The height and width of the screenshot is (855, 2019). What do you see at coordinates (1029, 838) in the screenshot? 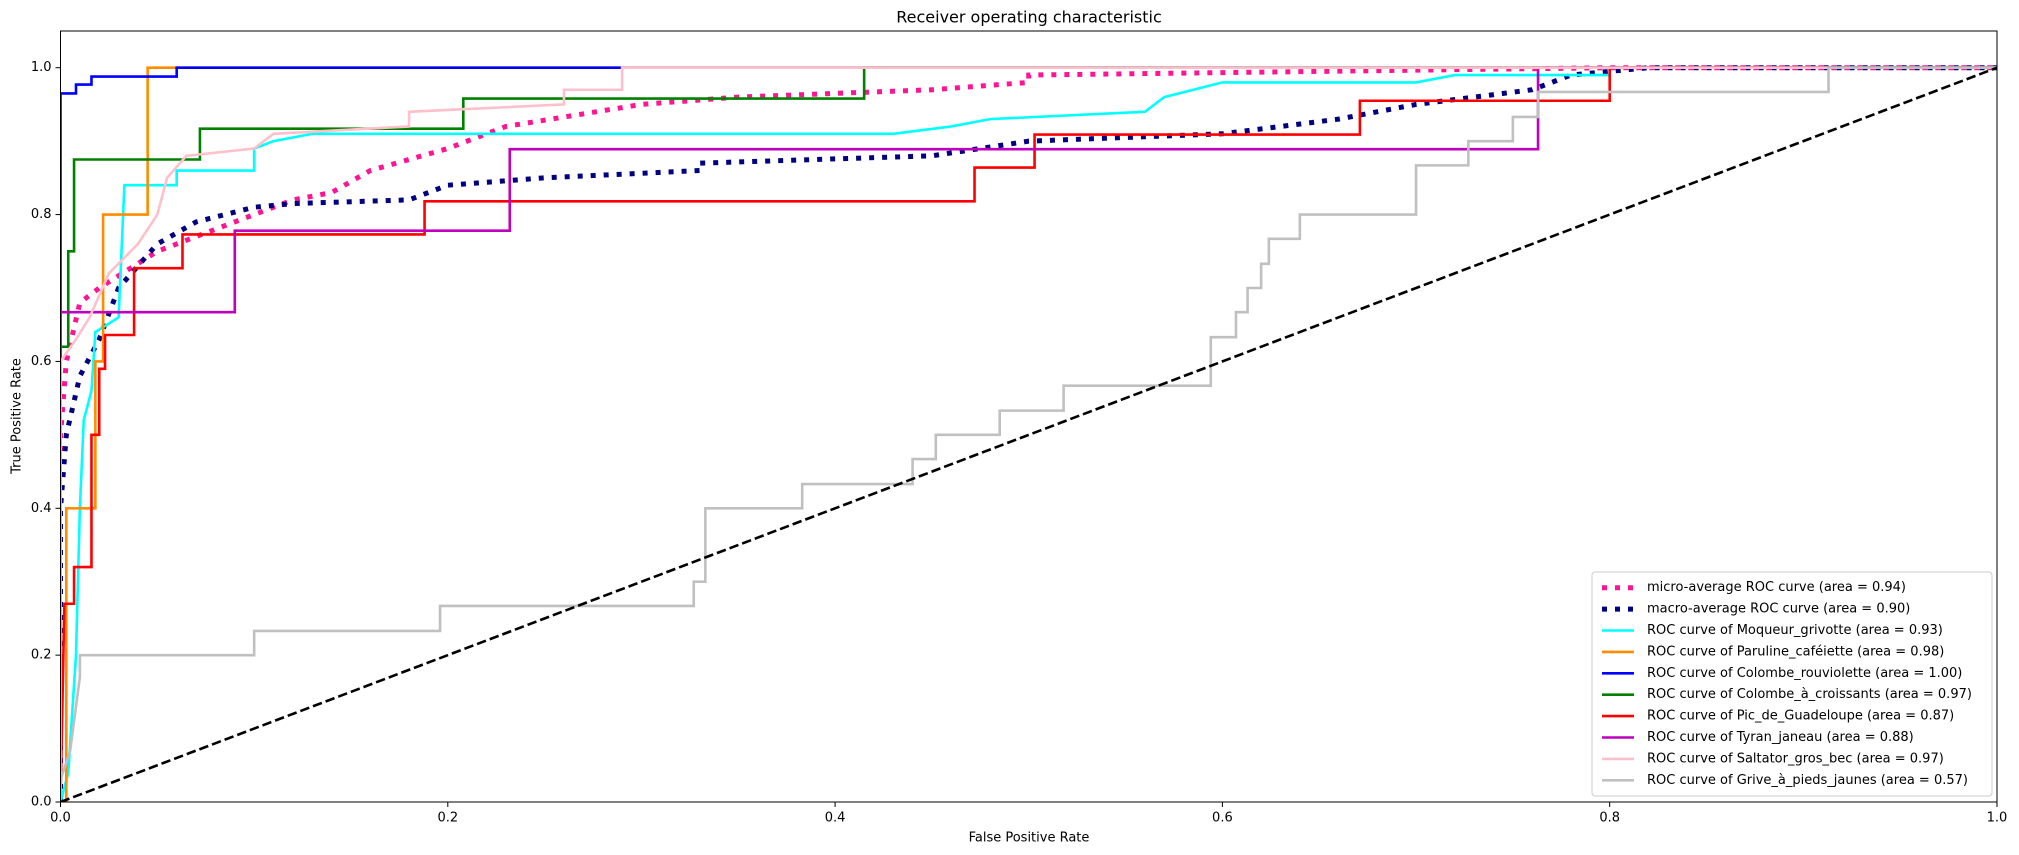
I see `x-axis-label: False Positive Rate` at bounding box center [1029, 838].